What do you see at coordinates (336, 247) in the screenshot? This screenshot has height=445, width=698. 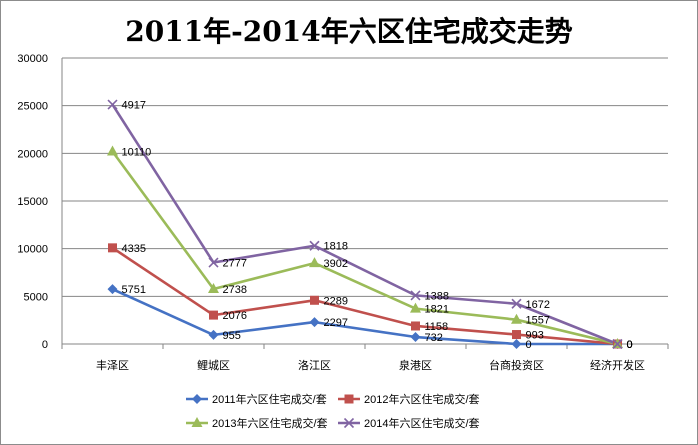 I see `data-label: 1818` at bounding box center [336, 247].